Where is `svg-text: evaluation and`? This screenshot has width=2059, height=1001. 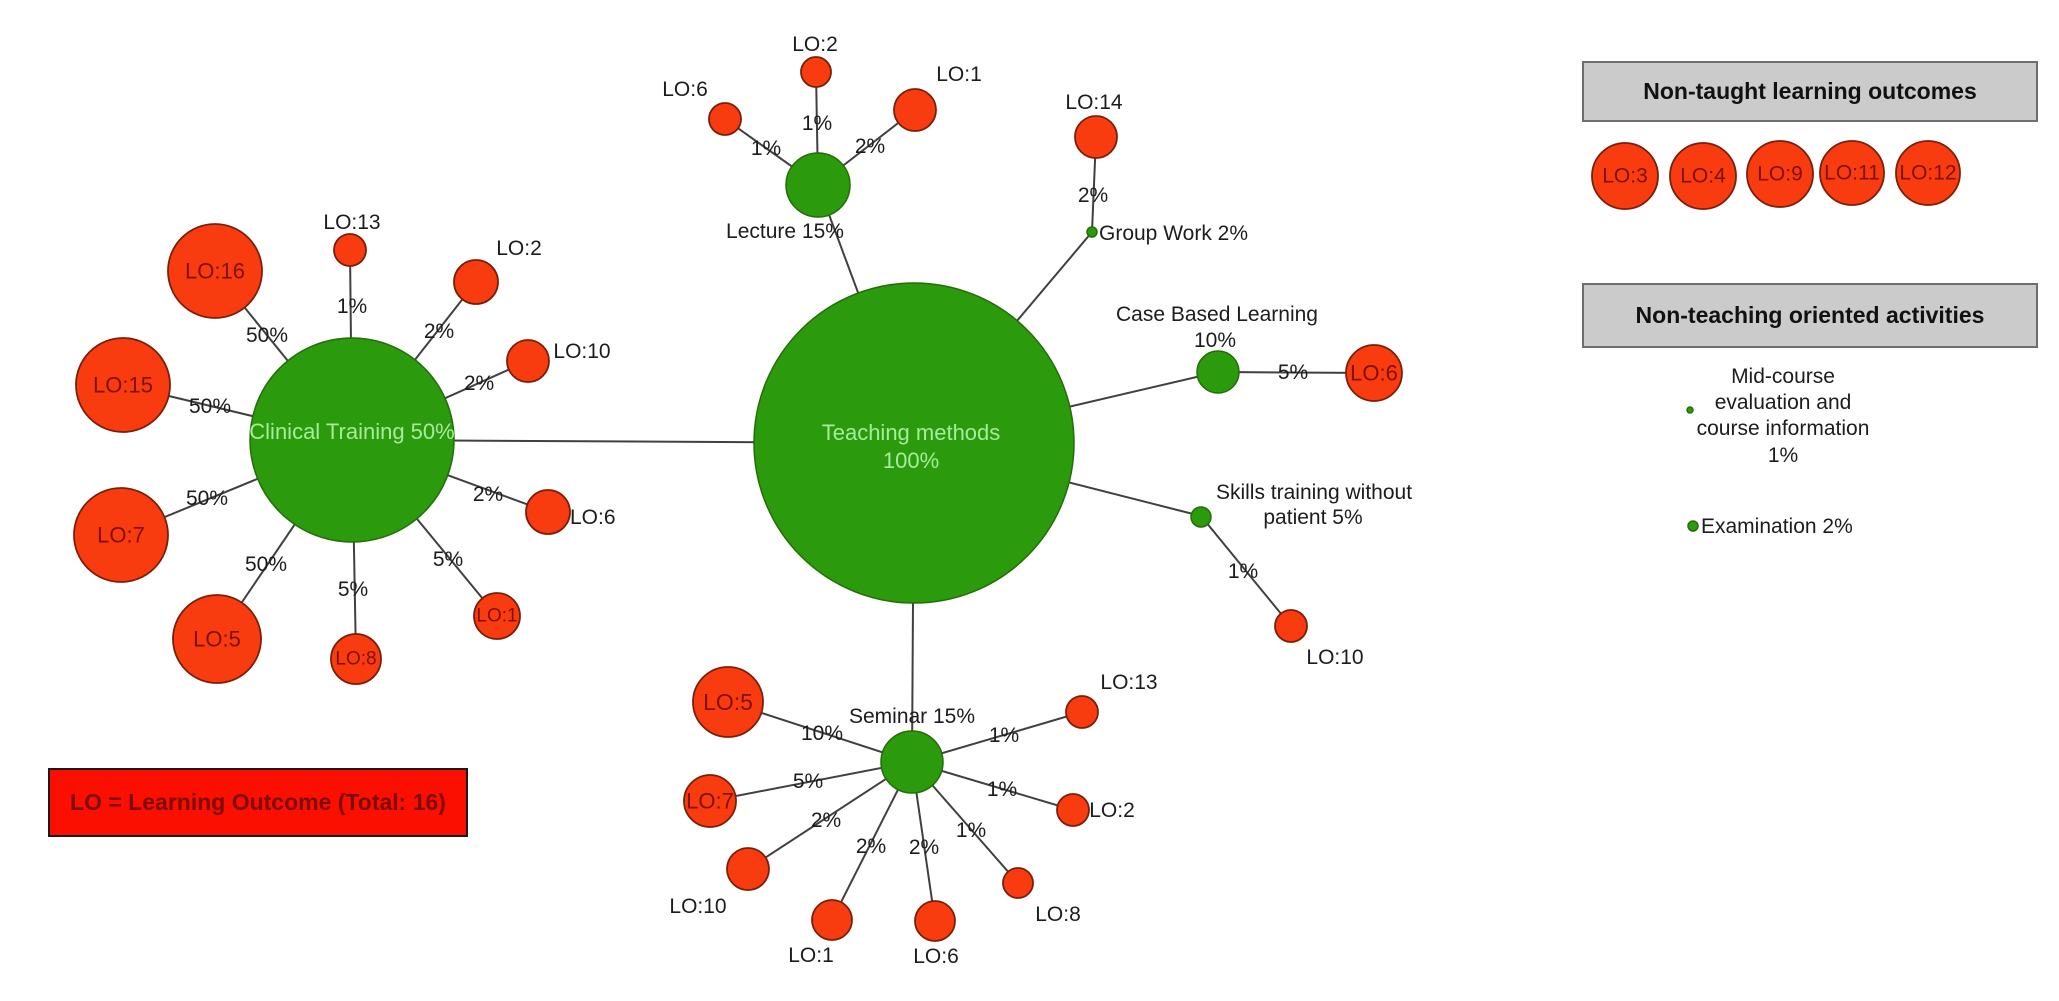
svg-text: evaluation and is located at coordinates (1783, 402).